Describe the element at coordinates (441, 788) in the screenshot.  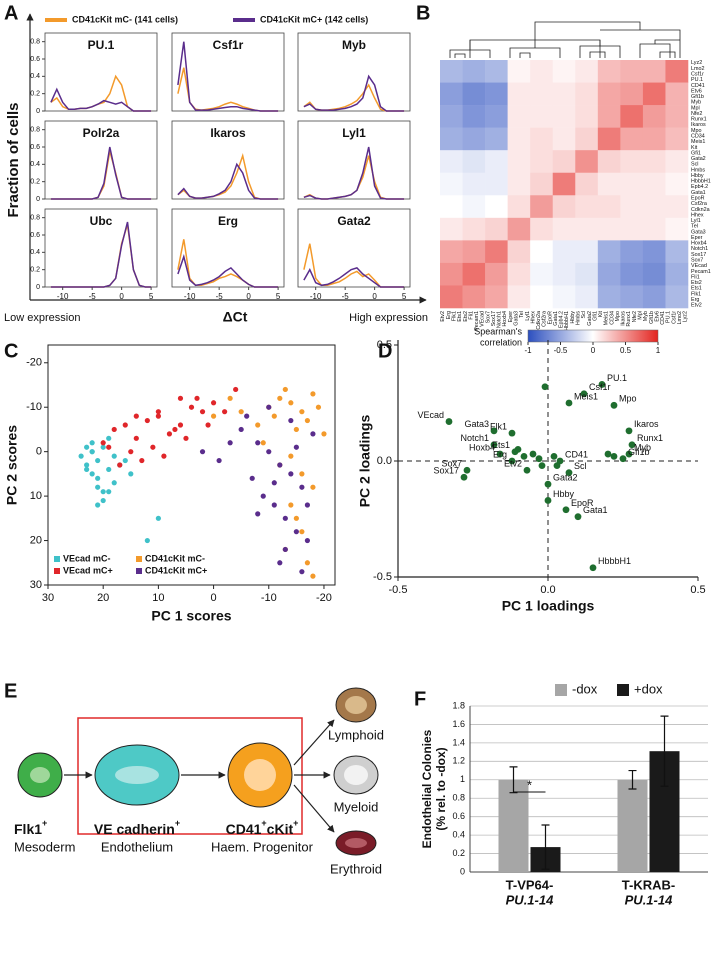
I see `y-axis-label: (% rel. to -dox)` at that location.